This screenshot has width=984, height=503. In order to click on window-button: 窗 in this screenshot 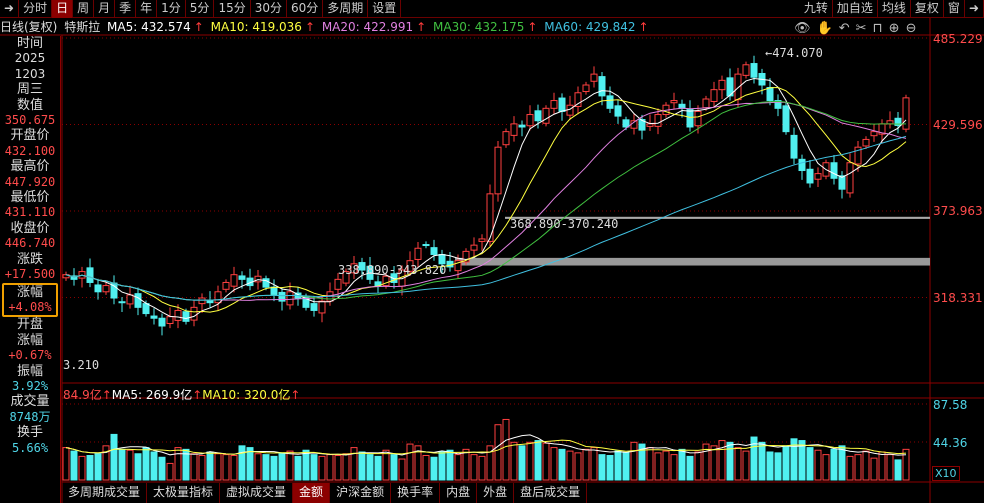, I will do `click(954, 9)`.